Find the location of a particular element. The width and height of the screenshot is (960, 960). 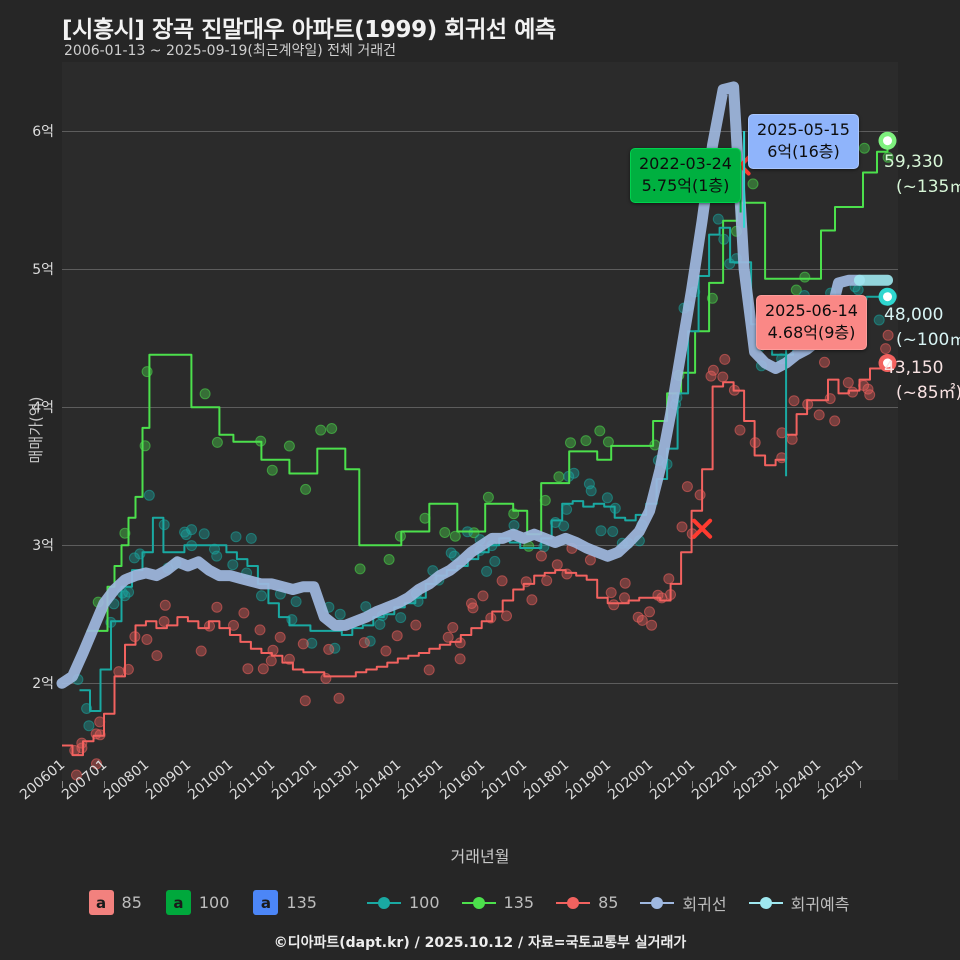

legend-chip-85: a 85 is located at coordinates (124, 902).